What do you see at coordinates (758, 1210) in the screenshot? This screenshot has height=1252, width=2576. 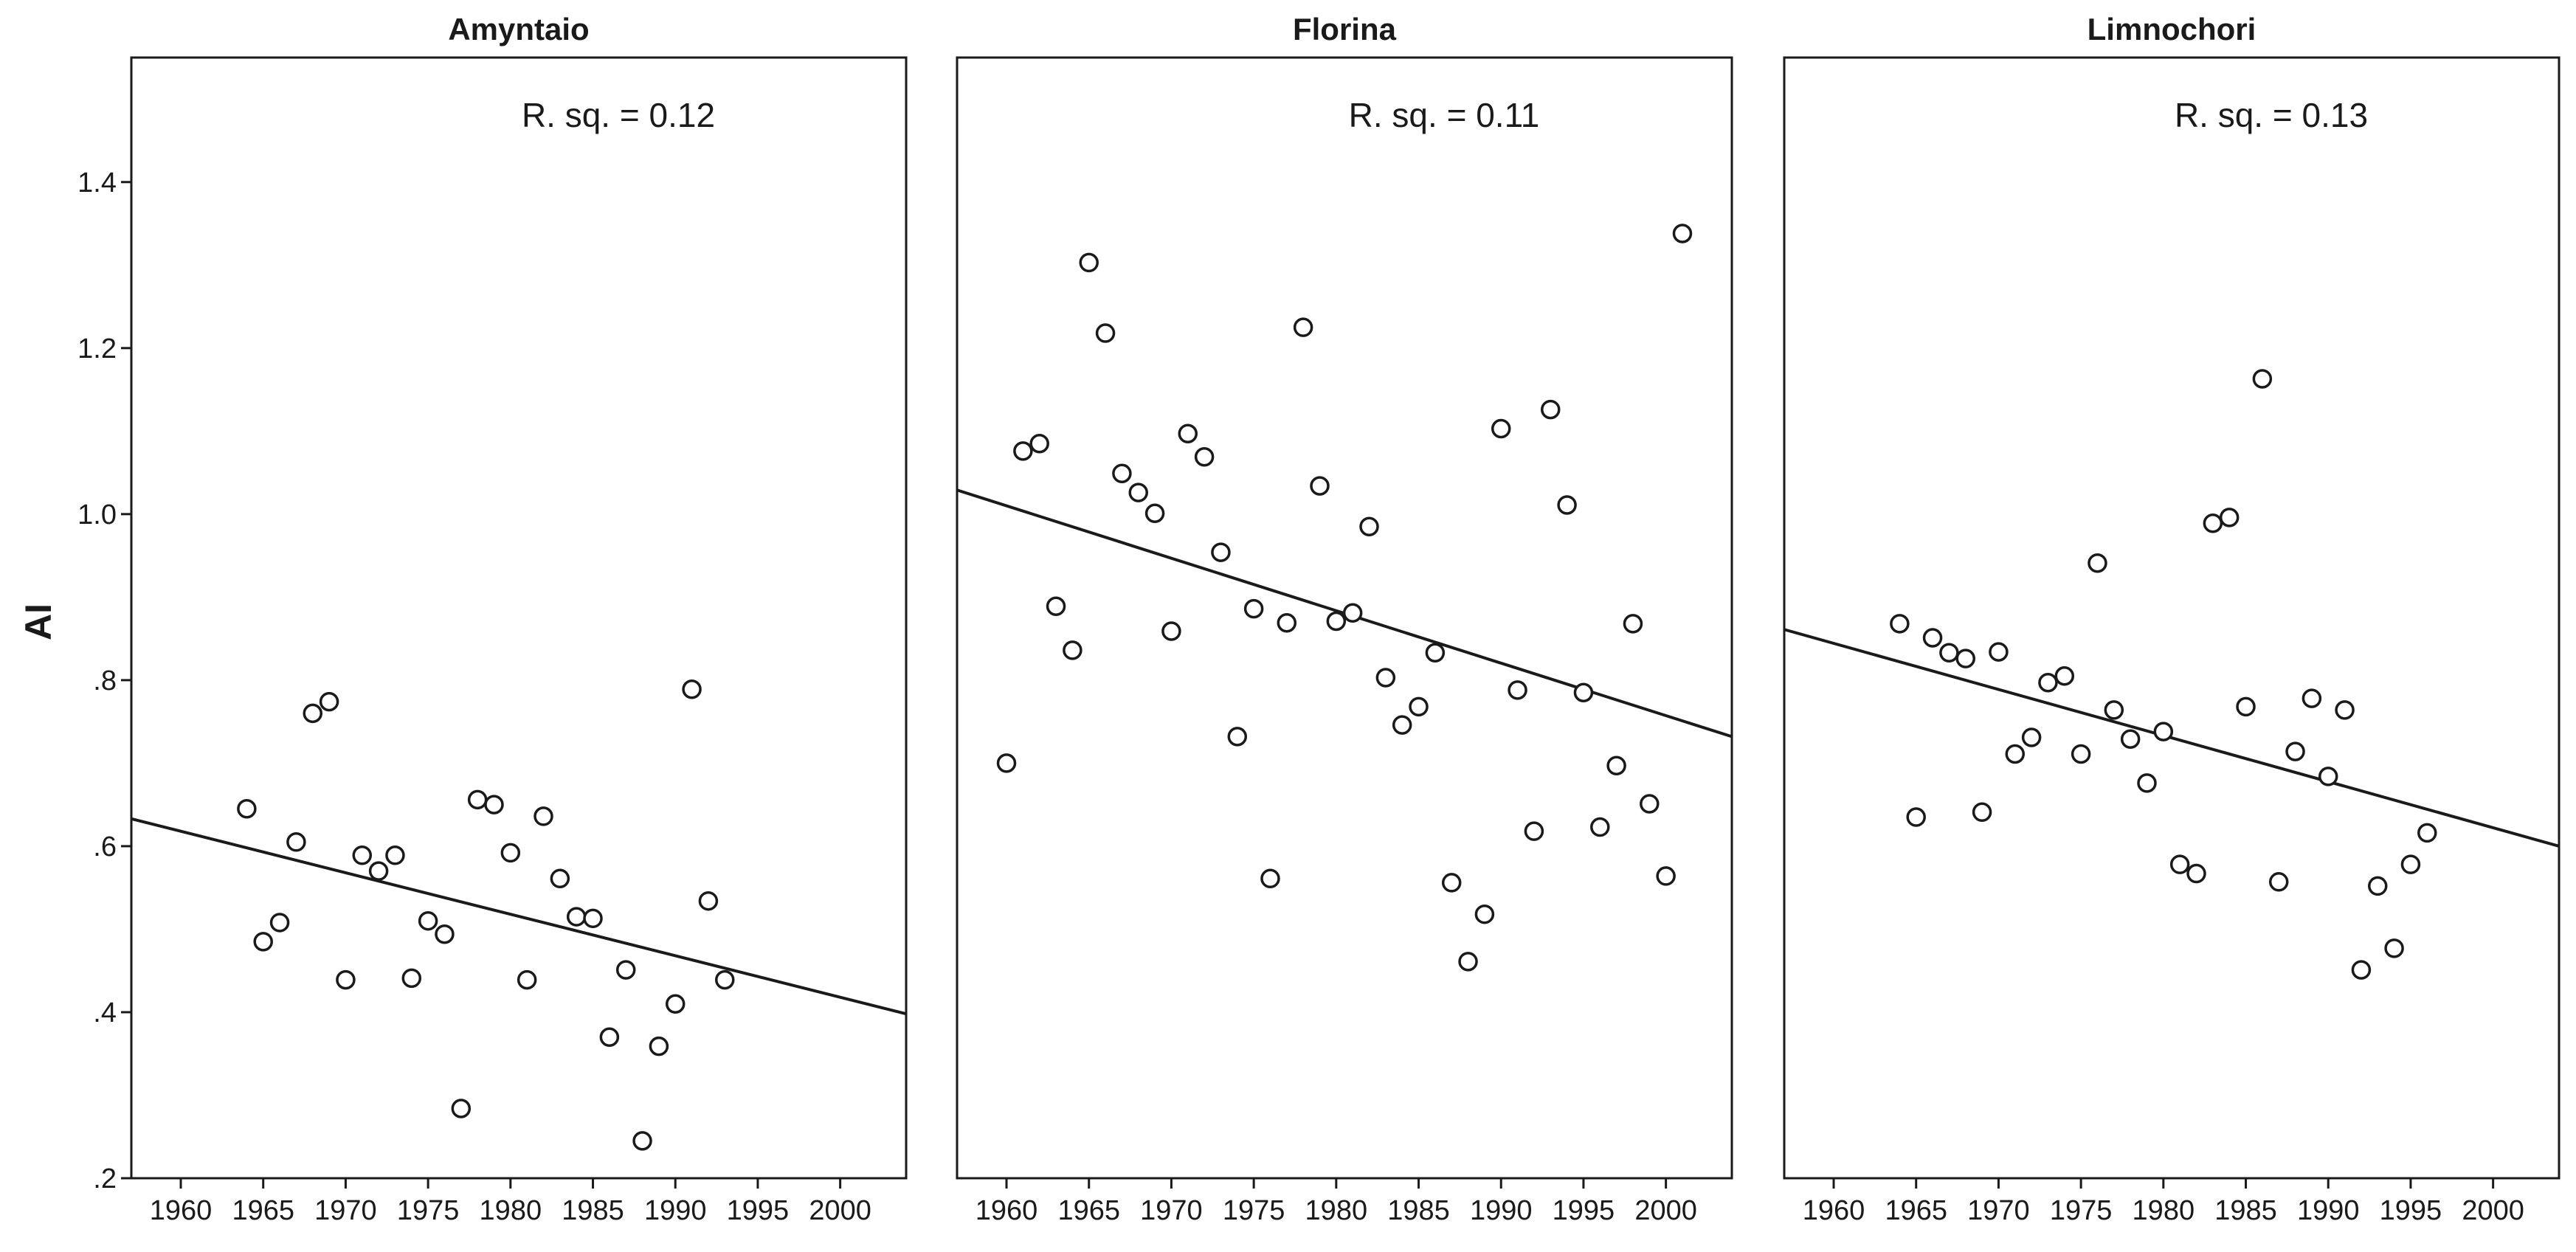 I see `x-tick-label: 1995` at bounding box center [758, 1210].